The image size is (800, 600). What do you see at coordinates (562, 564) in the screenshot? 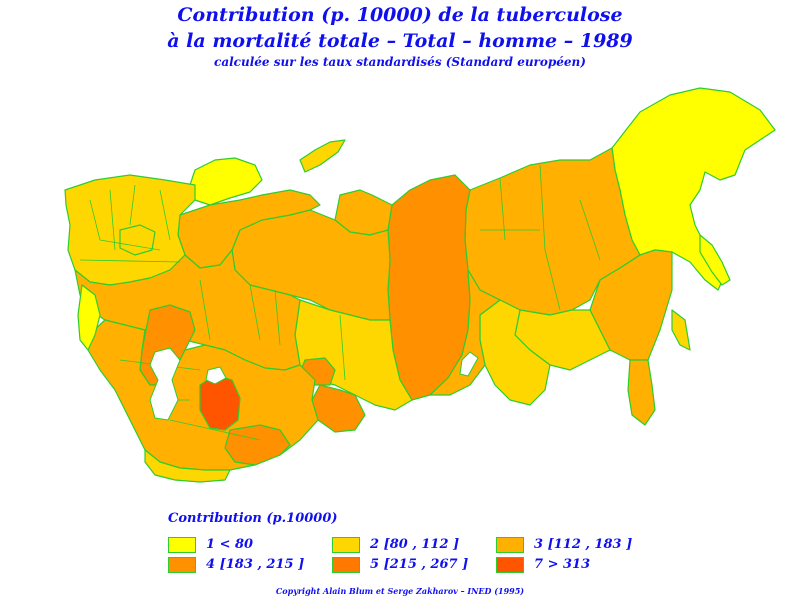
I see `legend-label-6: 7 > 313` at bounding box center [562, 564].